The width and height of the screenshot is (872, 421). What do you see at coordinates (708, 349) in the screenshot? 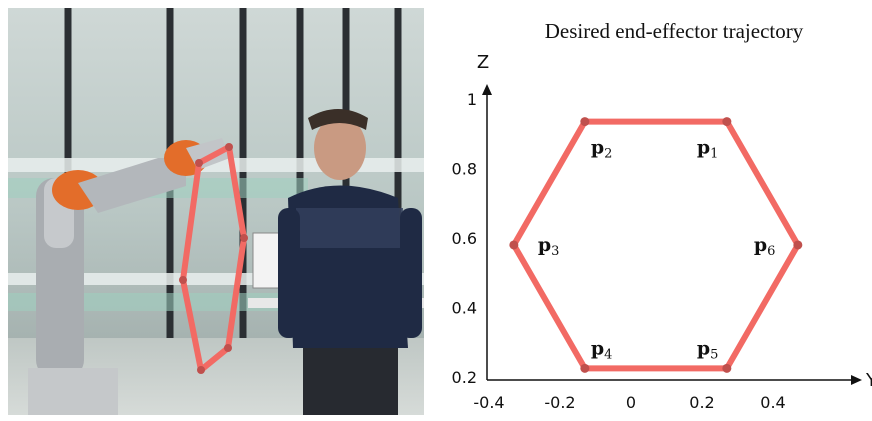
I see `point-label-p5: p5` at bounding box center [708, 349].